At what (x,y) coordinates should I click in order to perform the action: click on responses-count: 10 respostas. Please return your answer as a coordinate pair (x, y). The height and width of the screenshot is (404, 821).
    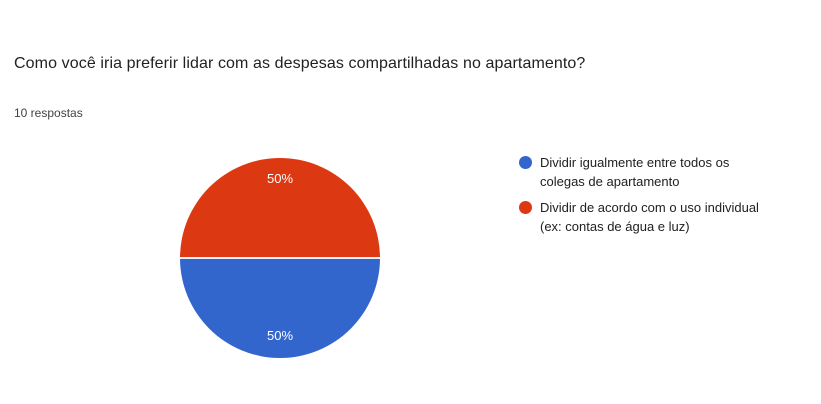
    Looking at the image, I should click on (48, 113).